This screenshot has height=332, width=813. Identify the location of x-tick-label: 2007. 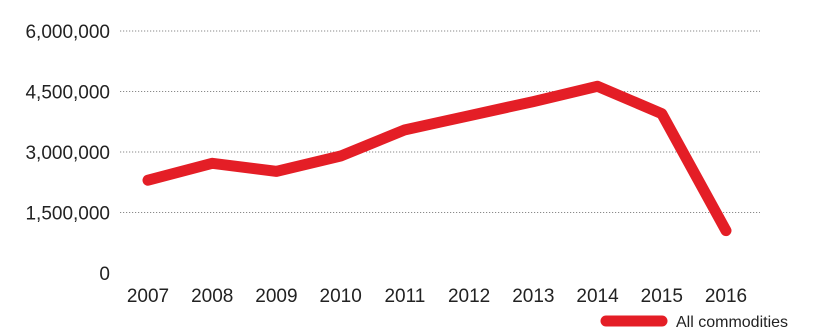
(148, 296).